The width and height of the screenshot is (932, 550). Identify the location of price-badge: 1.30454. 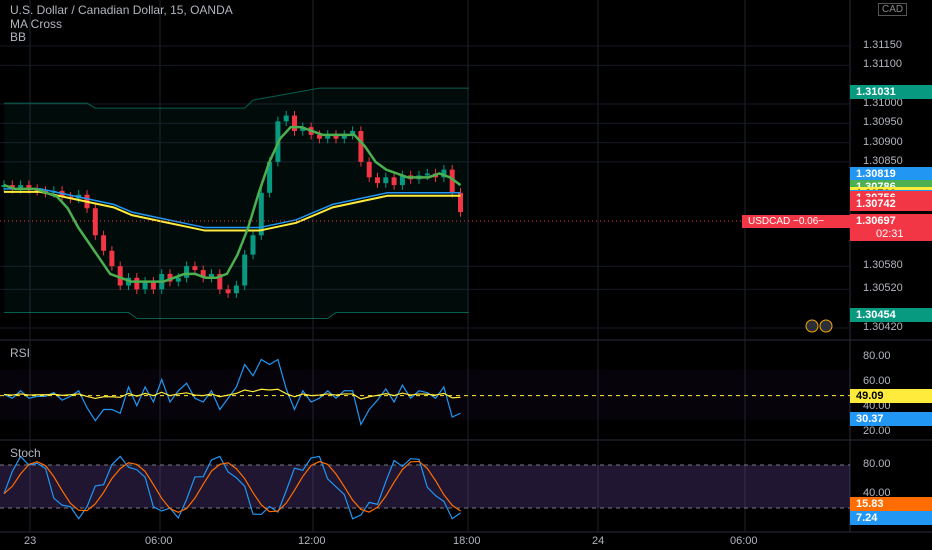
(891, 314).